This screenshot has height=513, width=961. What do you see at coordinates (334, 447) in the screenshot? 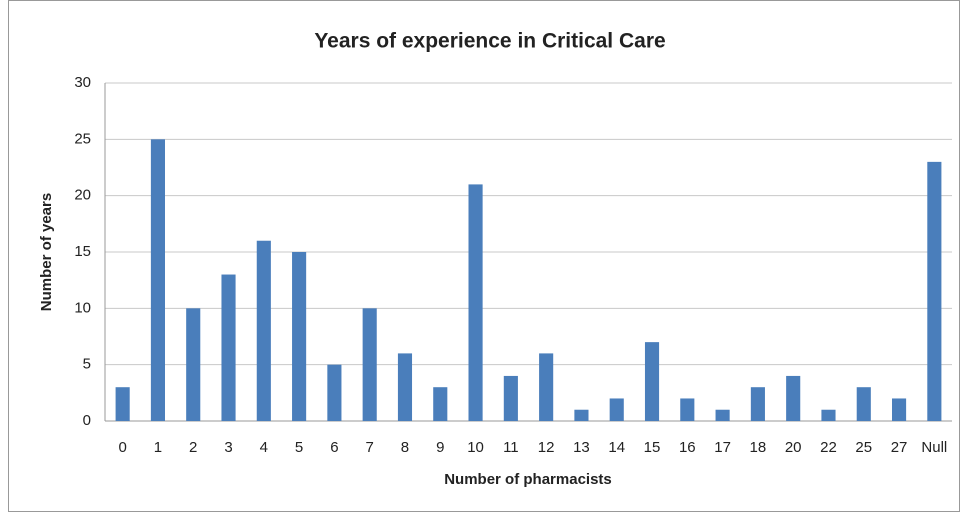
I see `x-tick-label: 6` at bounding box center [334, 447].